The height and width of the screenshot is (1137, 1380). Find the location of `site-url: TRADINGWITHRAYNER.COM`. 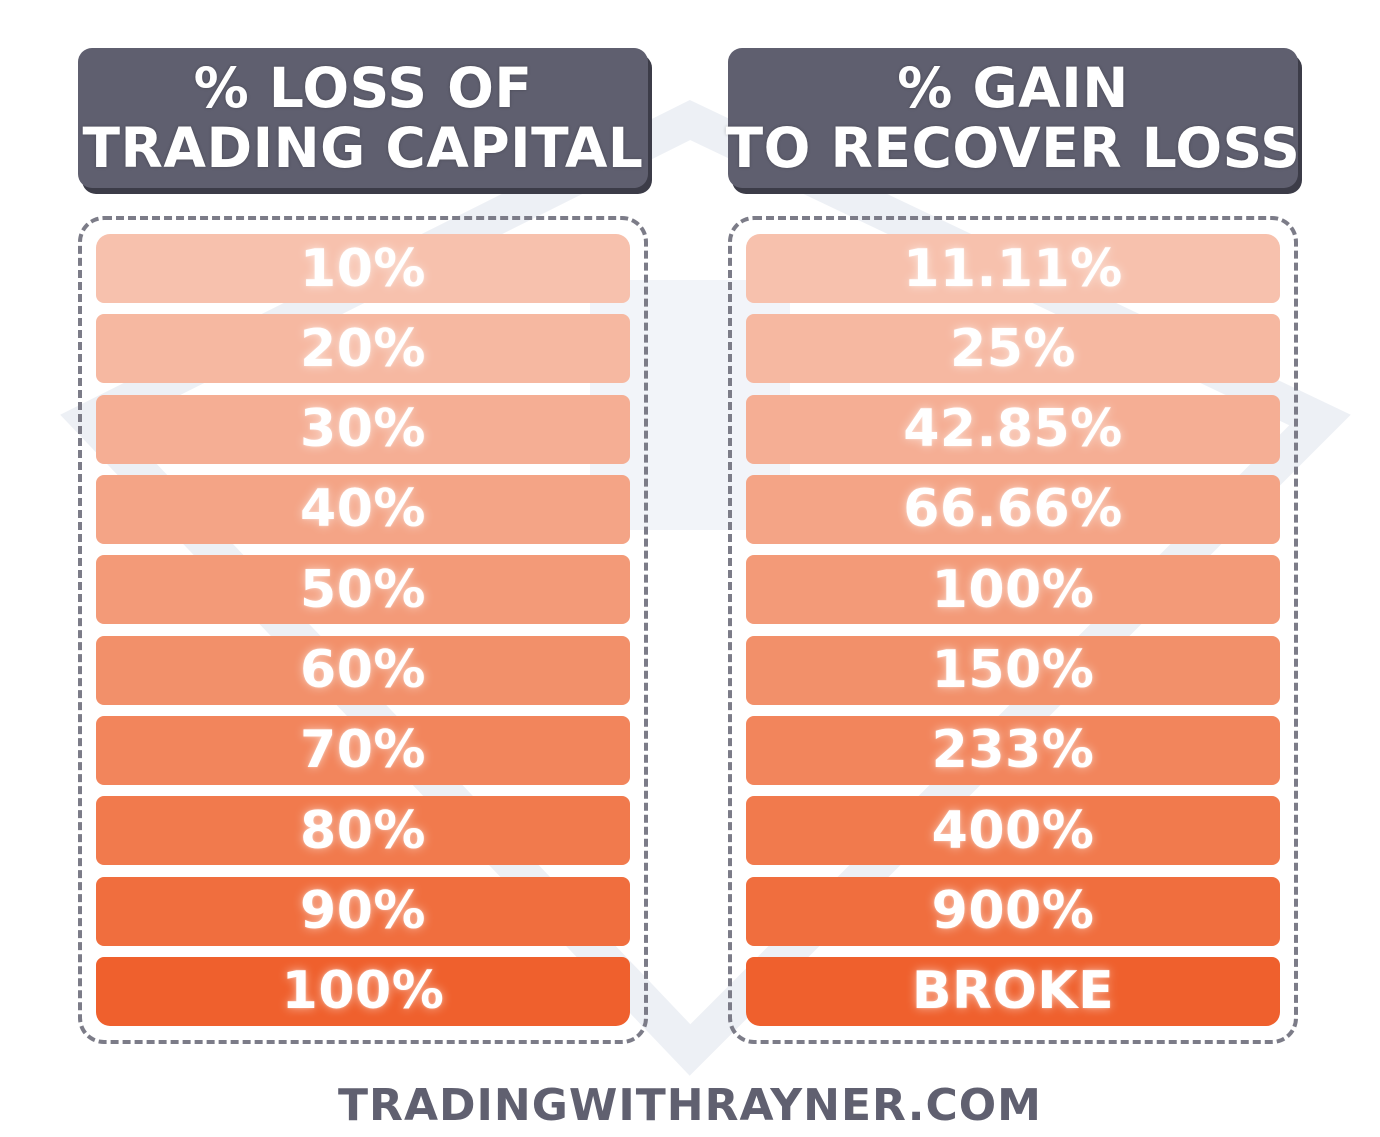

site-url: TRADINGWITHRAYNER.COM is located at coordinates (690, 1105).